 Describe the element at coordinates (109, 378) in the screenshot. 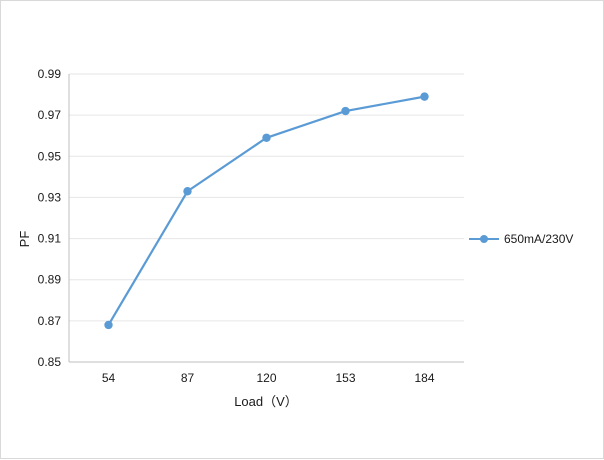

I see `x-tick-label: 54` at that location.